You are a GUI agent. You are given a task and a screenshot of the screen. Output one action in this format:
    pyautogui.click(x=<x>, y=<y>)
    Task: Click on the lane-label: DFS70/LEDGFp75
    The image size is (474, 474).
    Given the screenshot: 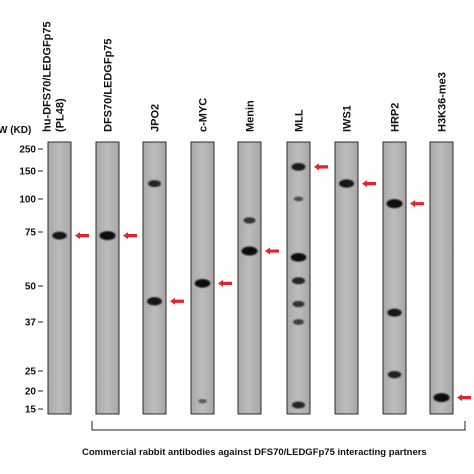 What is the action you would take?
    pyautogui.click(x=109, y=85)
    